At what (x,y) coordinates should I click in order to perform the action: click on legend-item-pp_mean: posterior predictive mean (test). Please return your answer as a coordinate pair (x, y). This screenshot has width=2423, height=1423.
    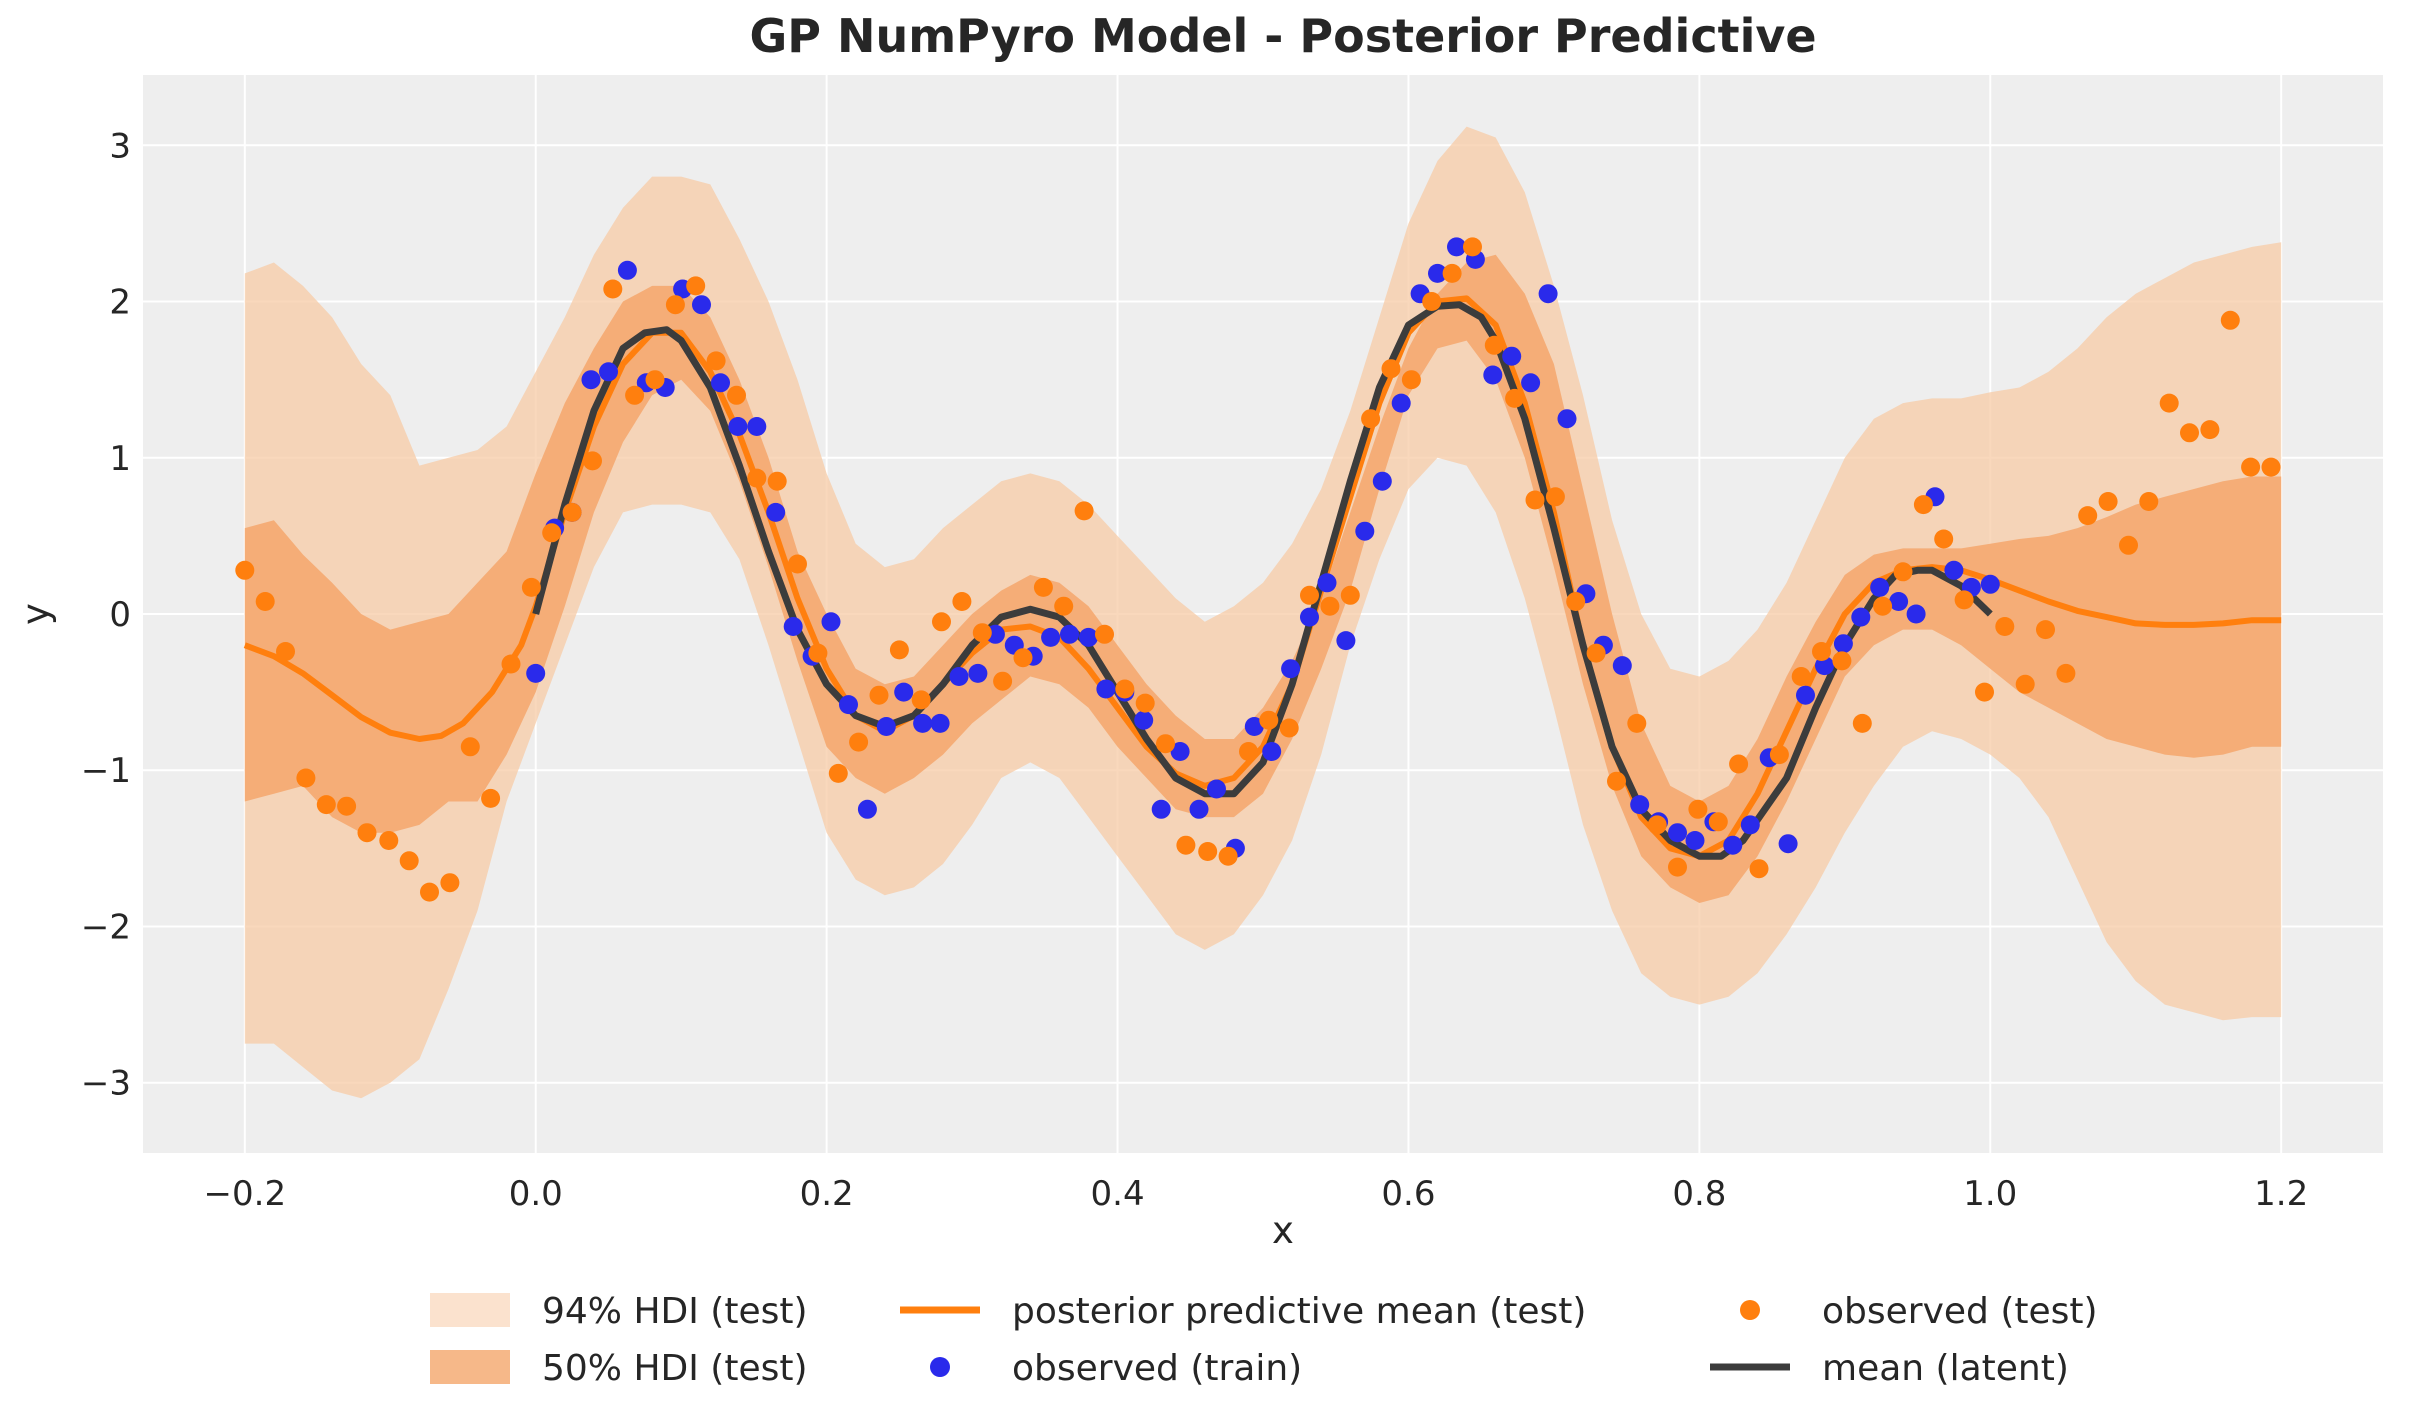
    Looking at the image, I should click on (1243, 1311).